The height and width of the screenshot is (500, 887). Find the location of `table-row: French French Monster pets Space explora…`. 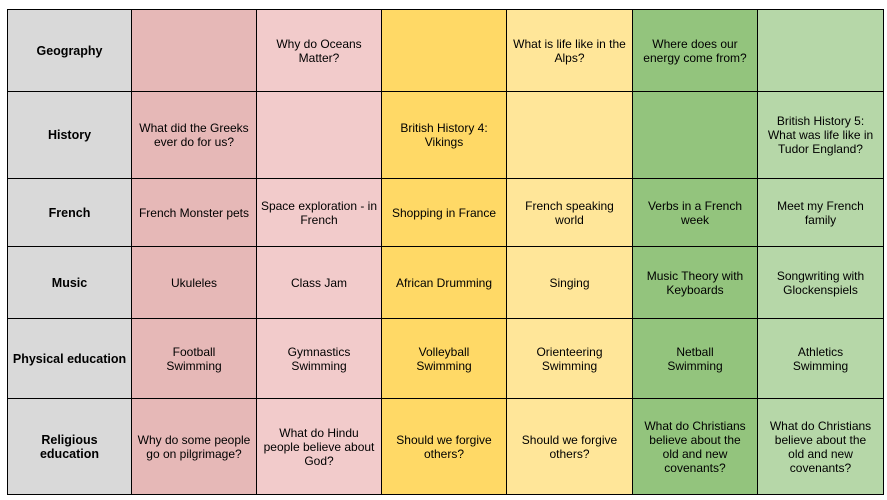

table-row: French French Monster pets Space explora… is located at coordinates (445, 212).